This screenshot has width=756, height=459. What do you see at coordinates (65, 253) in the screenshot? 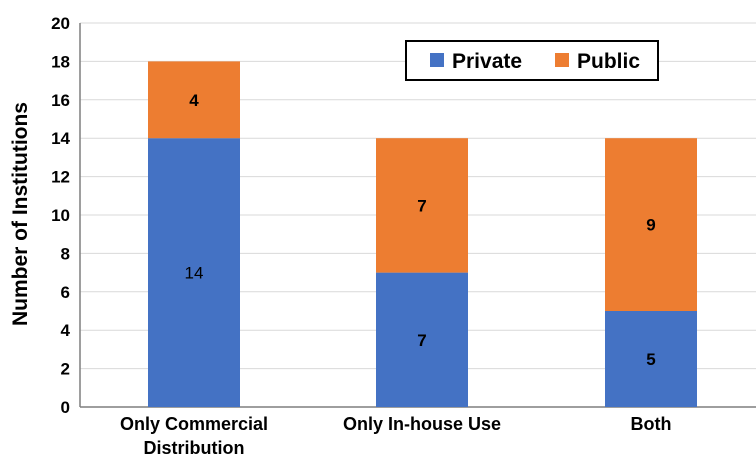
I see `y-tick-label: 8` at bounding box center [65, 253].